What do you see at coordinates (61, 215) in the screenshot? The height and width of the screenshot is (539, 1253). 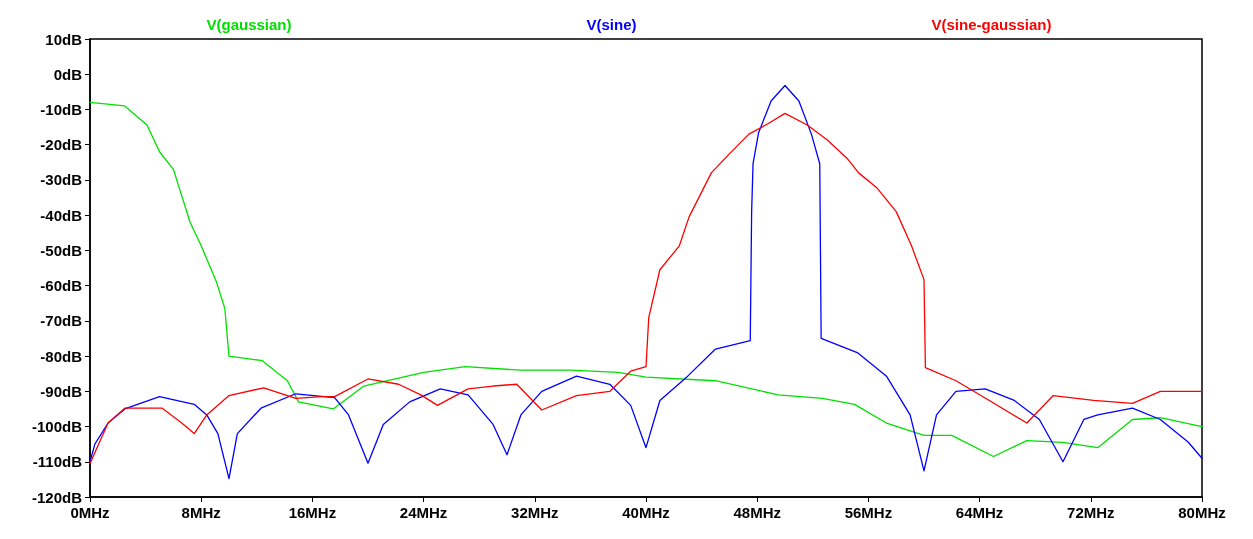 I see `y-tick-label: -40dB` at bounding box center [61, 215].